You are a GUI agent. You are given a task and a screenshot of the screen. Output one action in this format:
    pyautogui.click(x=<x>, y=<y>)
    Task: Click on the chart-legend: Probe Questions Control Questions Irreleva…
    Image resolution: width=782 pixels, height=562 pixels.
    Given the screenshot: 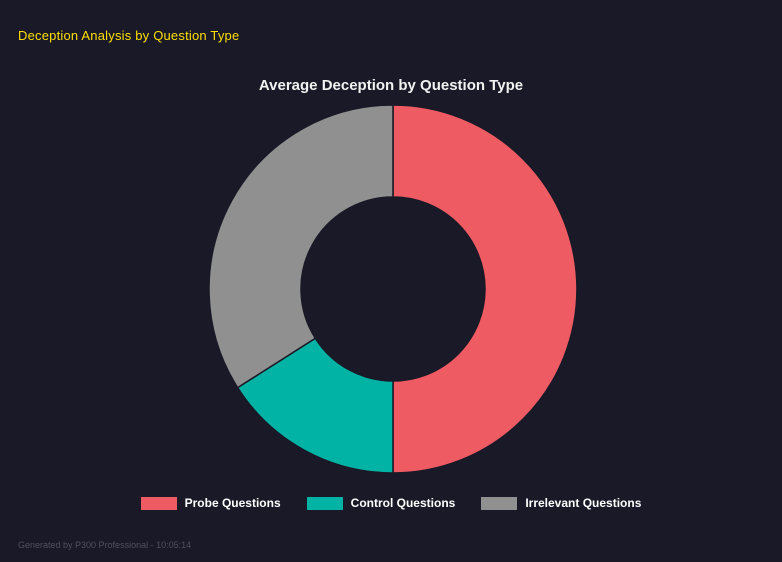 What is the action you would take?
    pyautogui.click(x=391, y=503)
    